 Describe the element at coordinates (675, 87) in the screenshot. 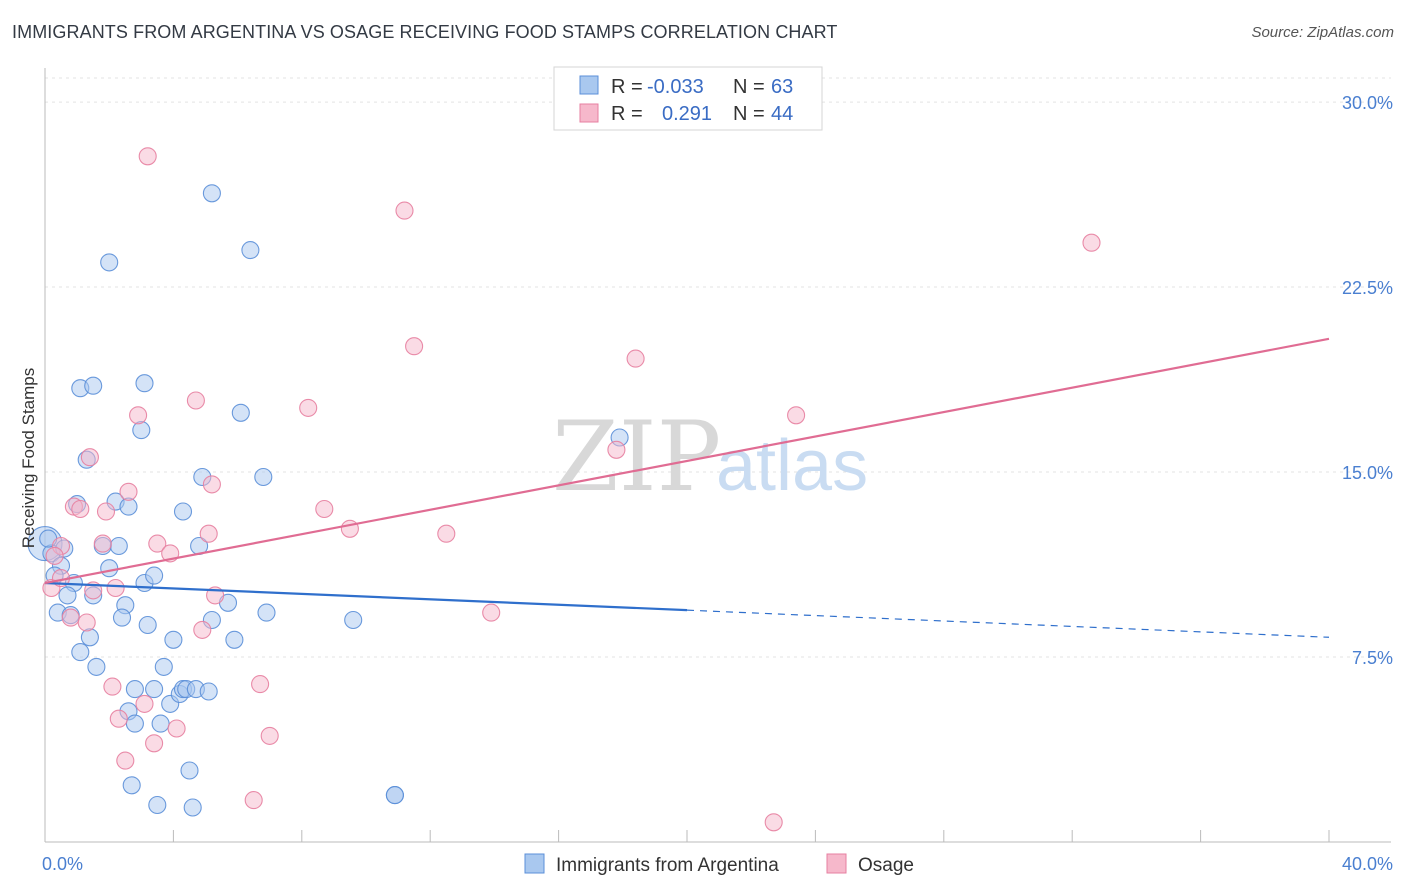

I see `legend-r-value-1: -0.033` at that location.